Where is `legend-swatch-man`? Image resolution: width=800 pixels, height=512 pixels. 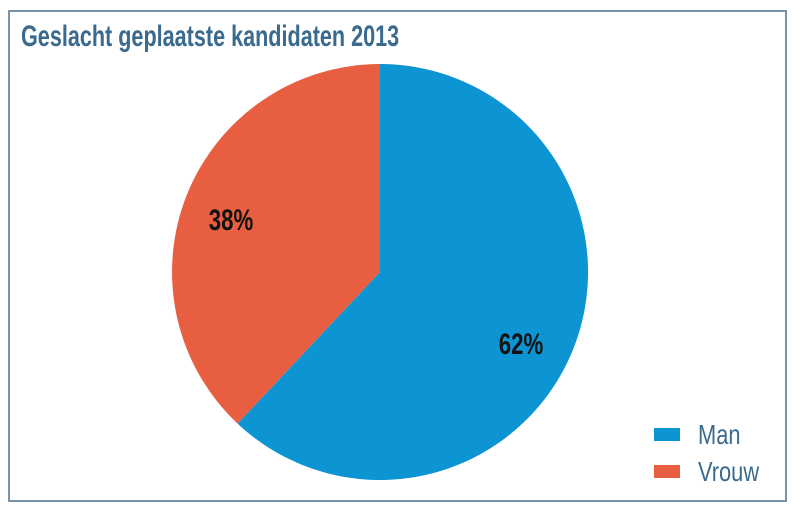 legend-swatch-man is located at coordinates (667, 434).